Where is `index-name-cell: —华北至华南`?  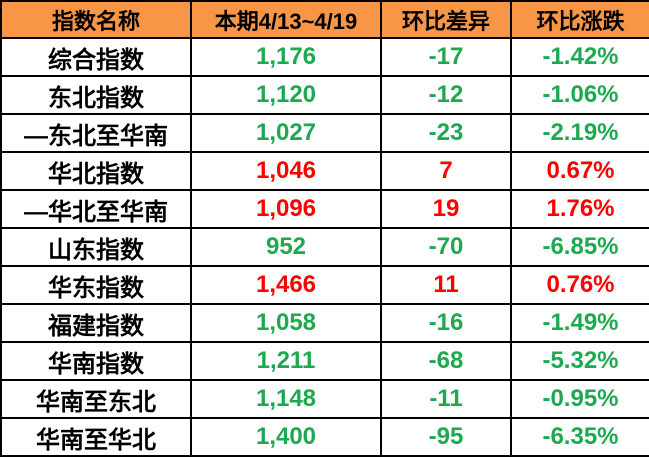
index-name-cell: —华北至华南 is located at coordinates (96, 209).